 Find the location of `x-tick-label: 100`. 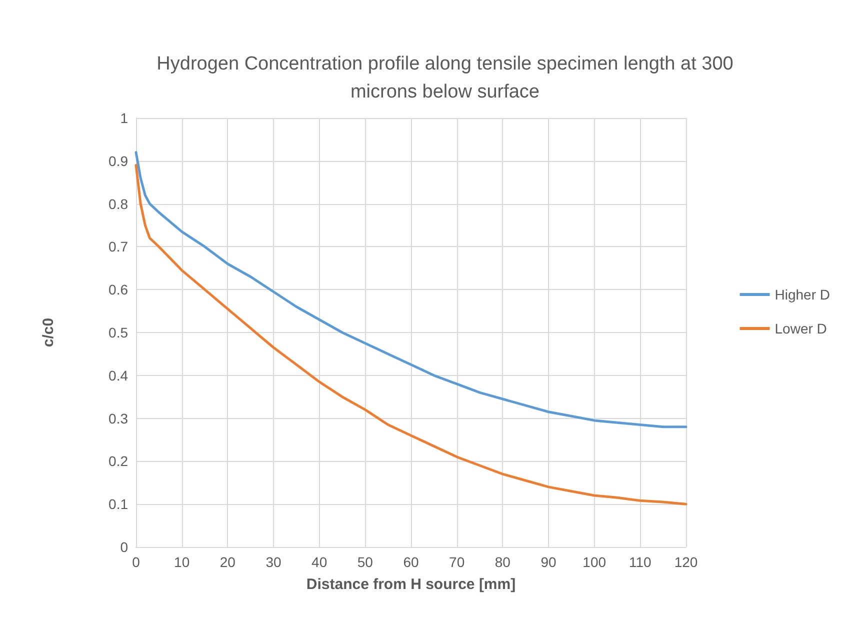

x-tick-label: 100 is located at coordinates (594, 562).